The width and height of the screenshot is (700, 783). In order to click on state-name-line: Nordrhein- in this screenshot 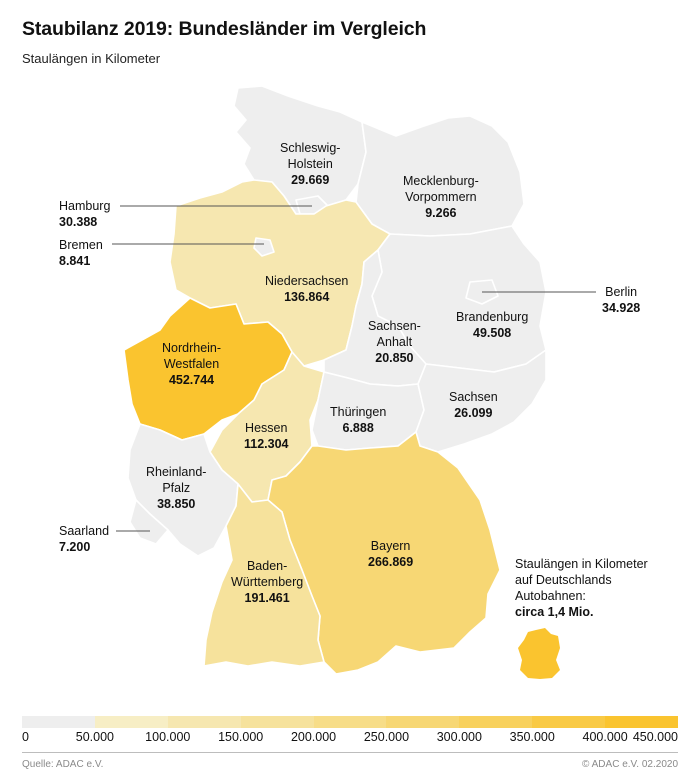, I will do `click(192, 348)`.